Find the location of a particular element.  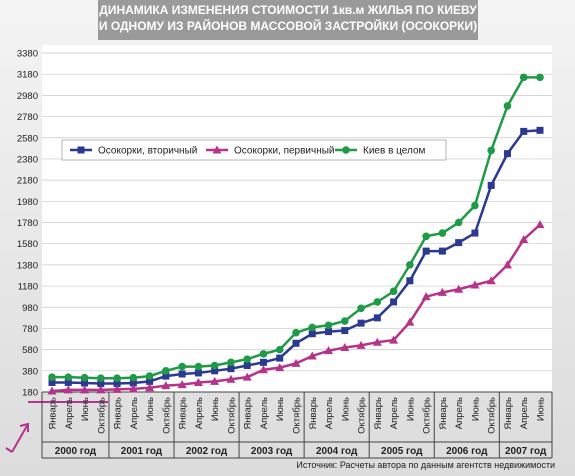

y-tick-label: 780 is located at coordinates (30, 329).